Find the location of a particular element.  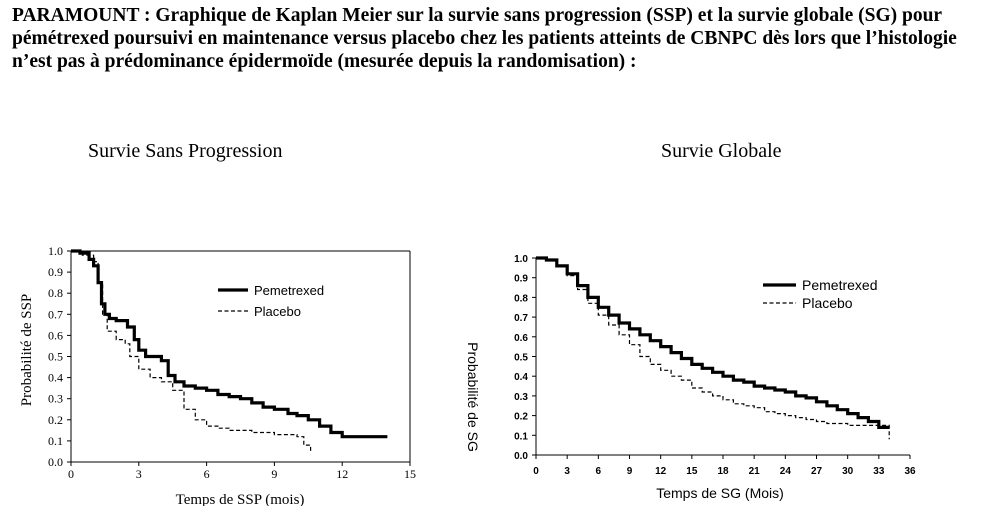

chart-title-sg: Survie Globale is located at coordinates (721, 151).